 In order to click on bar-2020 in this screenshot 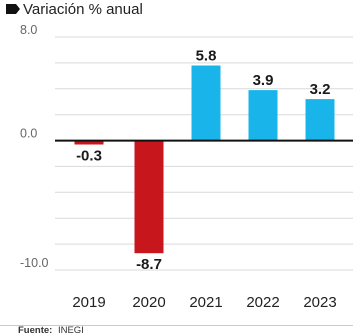, I will do `click(149, 197)`.